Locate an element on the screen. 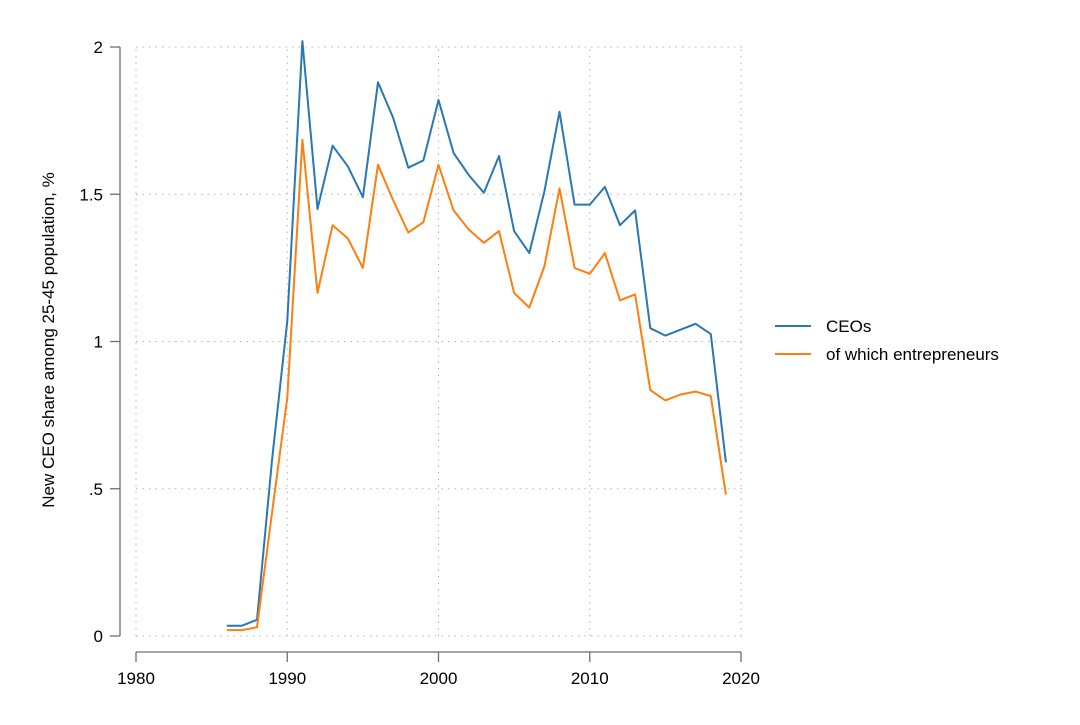  legend: CEOs of which entrepreneurs is located at coordinates (887, 340).